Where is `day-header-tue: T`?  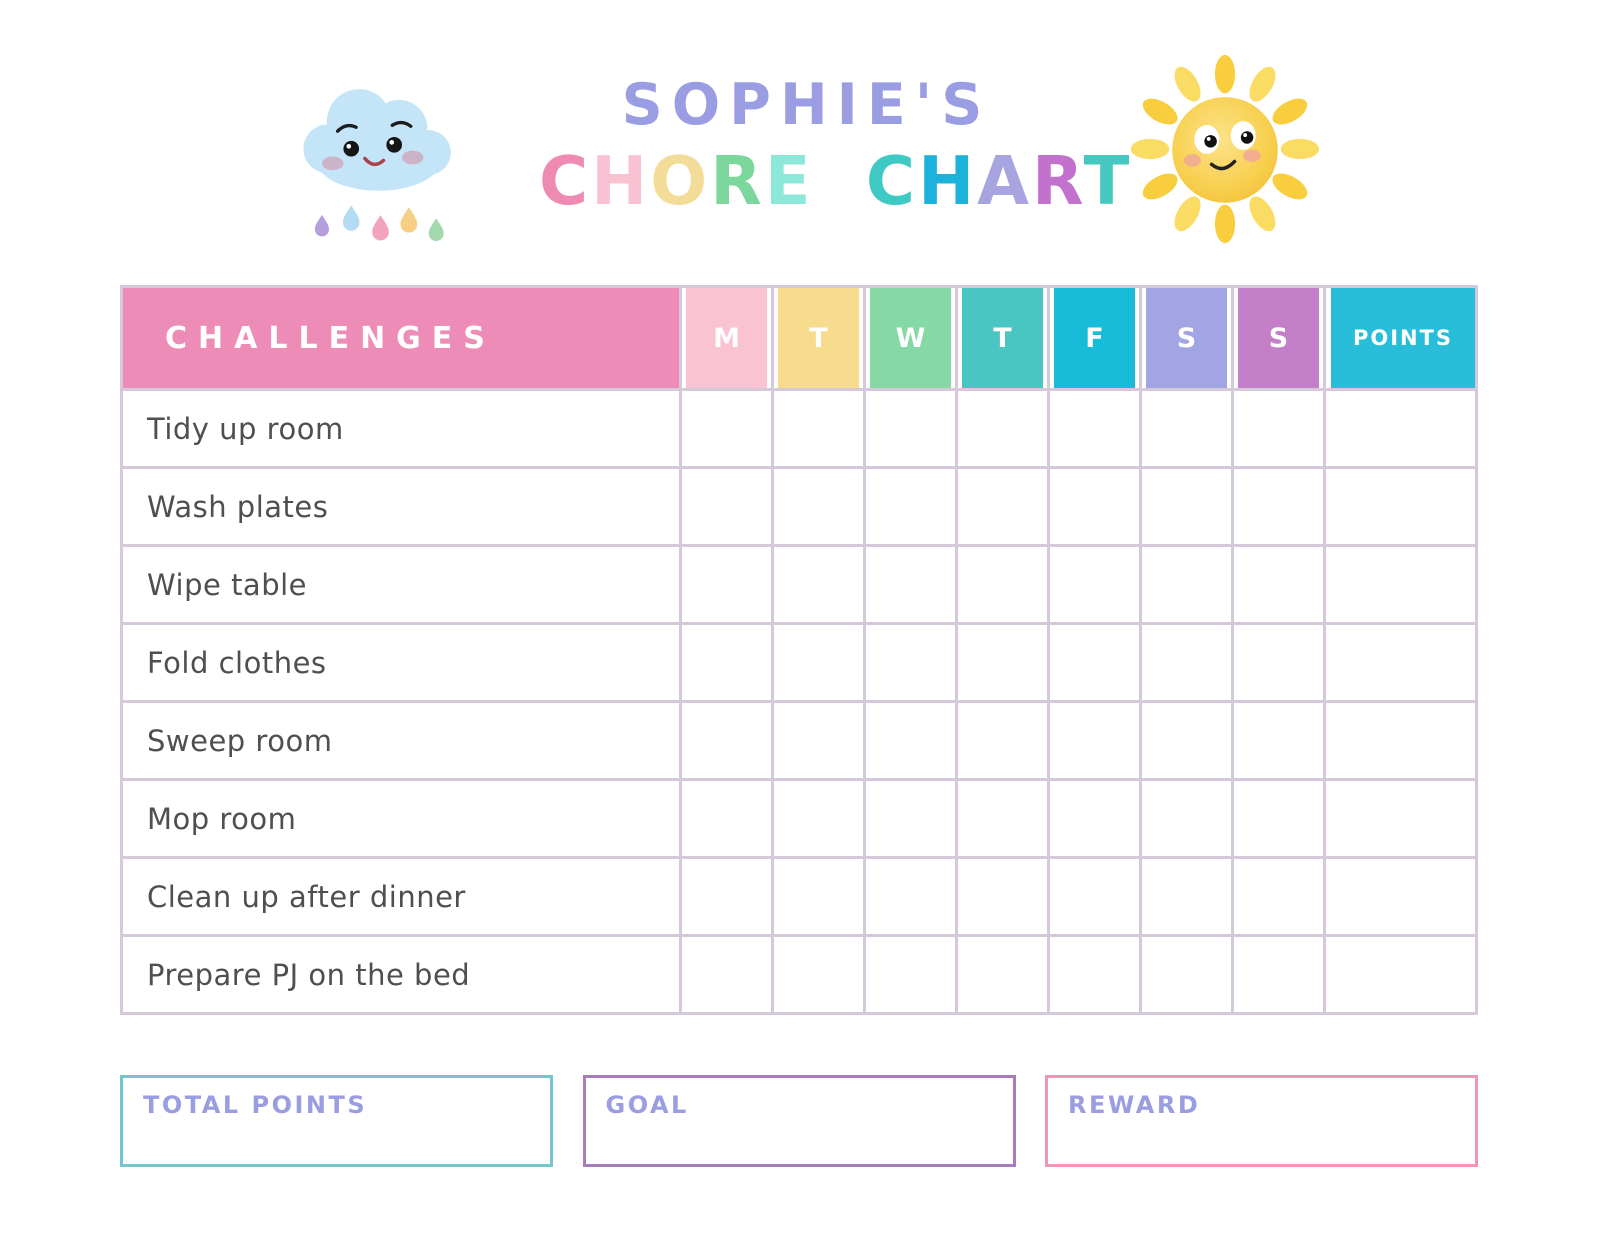
day-header-tue: T is located at coordinates (817, 338).